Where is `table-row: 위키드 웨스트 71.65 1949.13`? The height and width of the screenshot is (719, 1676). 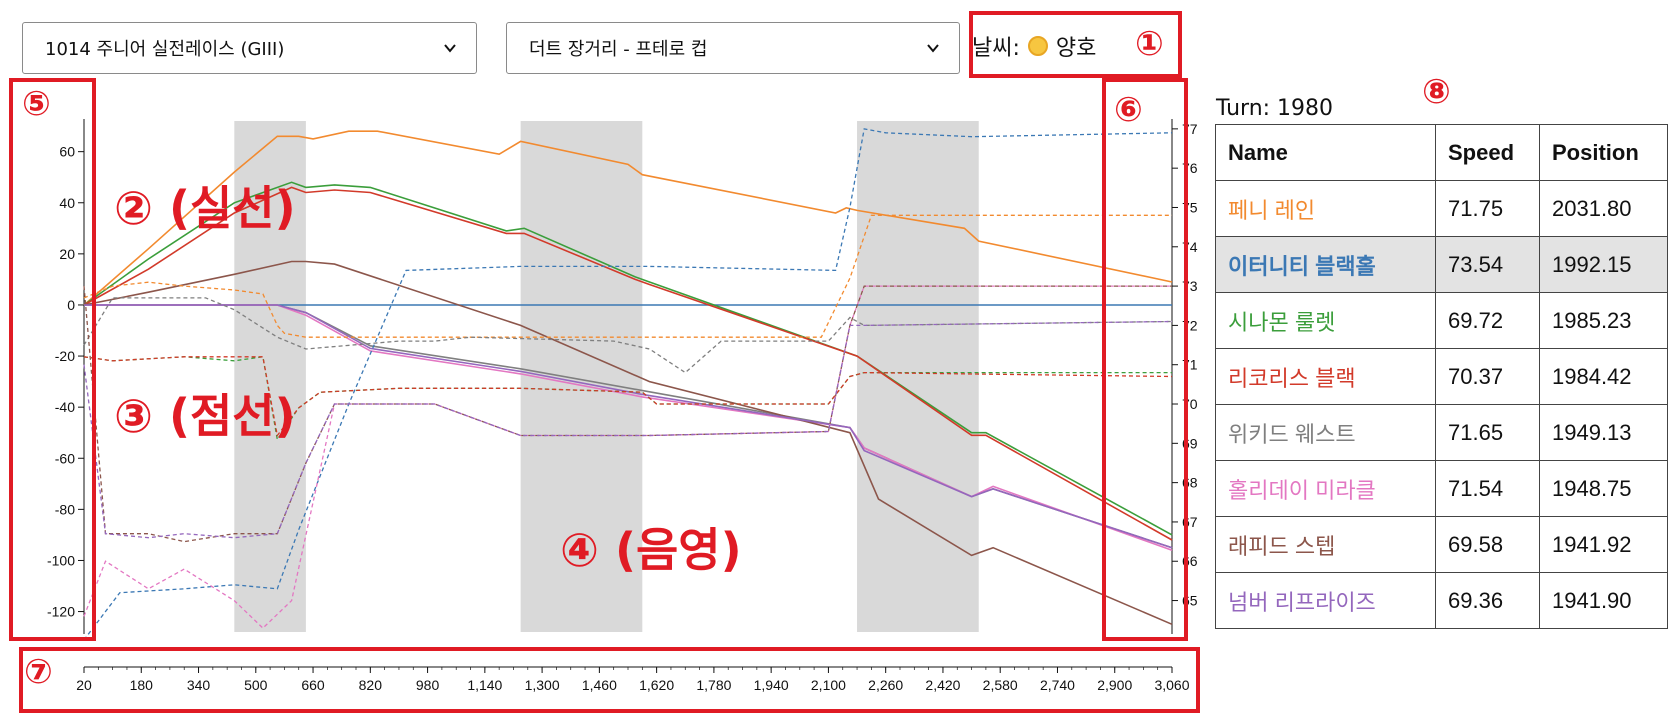 table-row: 위키드 웨스트 71.65 1949.13 is located at coordinates (1441, 432).